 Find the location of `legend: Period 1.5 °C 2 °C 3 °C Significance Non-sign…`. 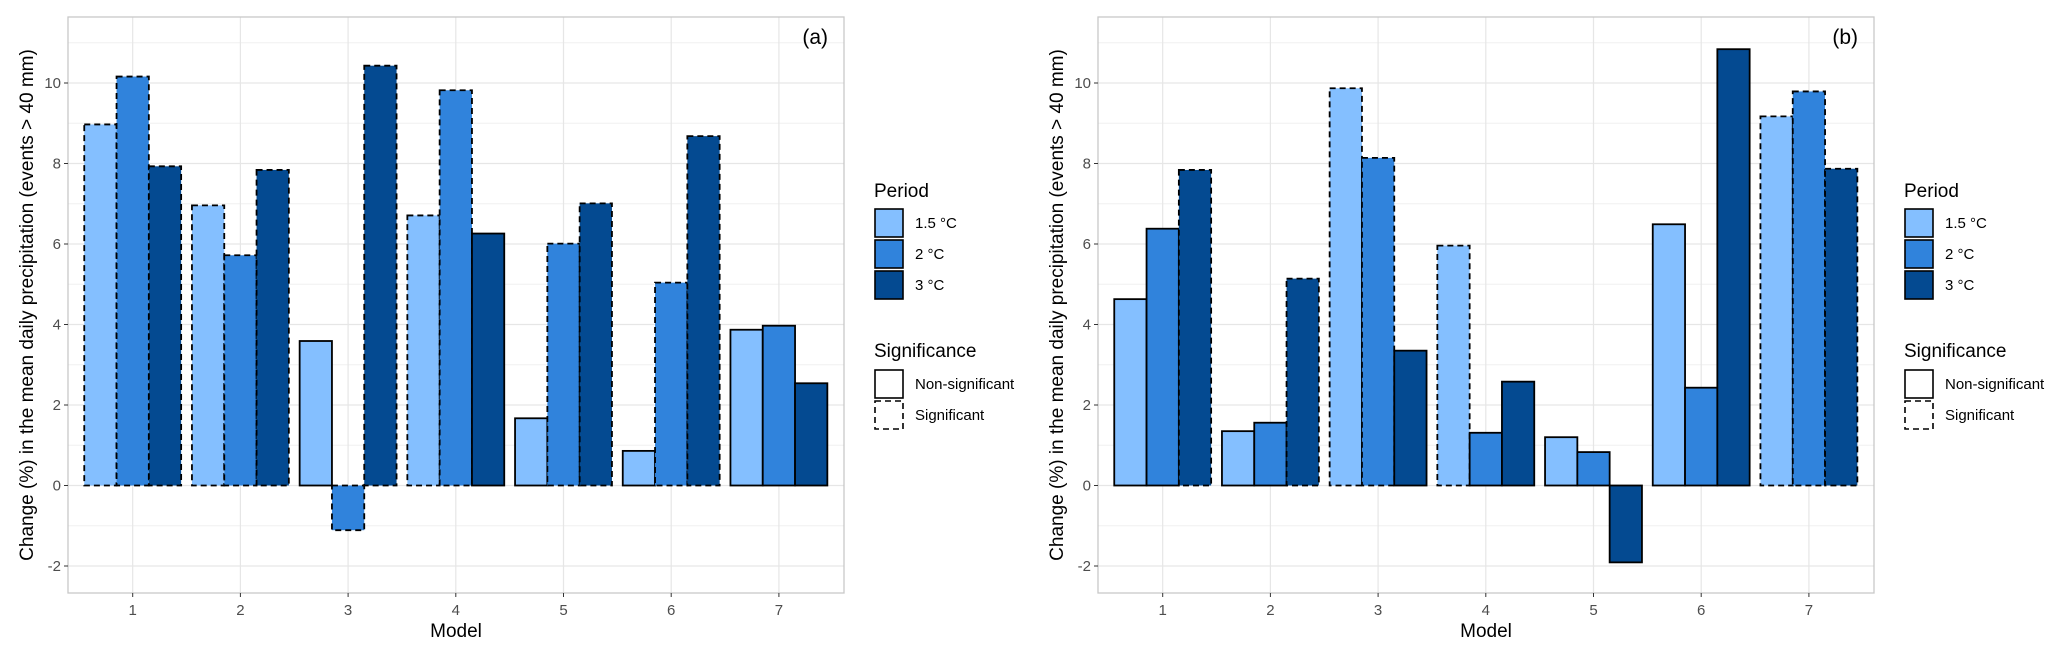

legend: Period 1.5 °C 2 °C 3 °C Significance Non-sign… is located at coordinates (944, 305).